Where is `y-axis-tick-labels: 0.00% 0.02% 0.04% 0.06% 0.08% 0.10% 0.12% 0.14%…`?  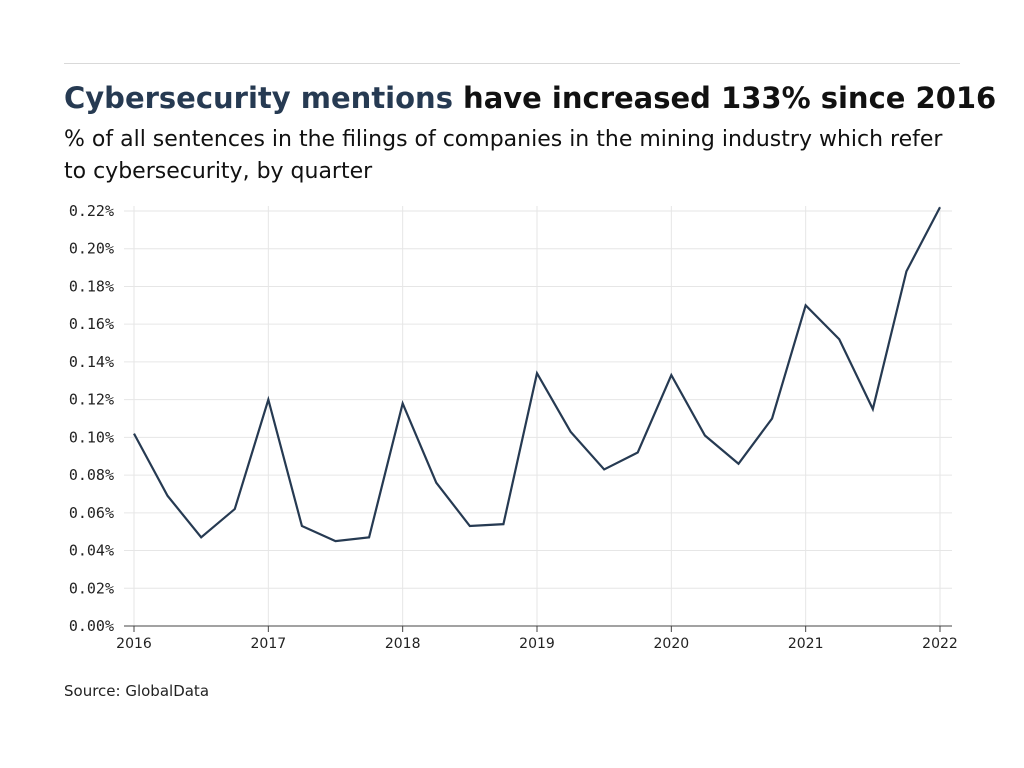 y-axis-tick-labels: 0.00% 0.02% 0.04% 0.06% 0.08% 0.10% 0.12% 0.14%… is located at coordinates (91, 418).